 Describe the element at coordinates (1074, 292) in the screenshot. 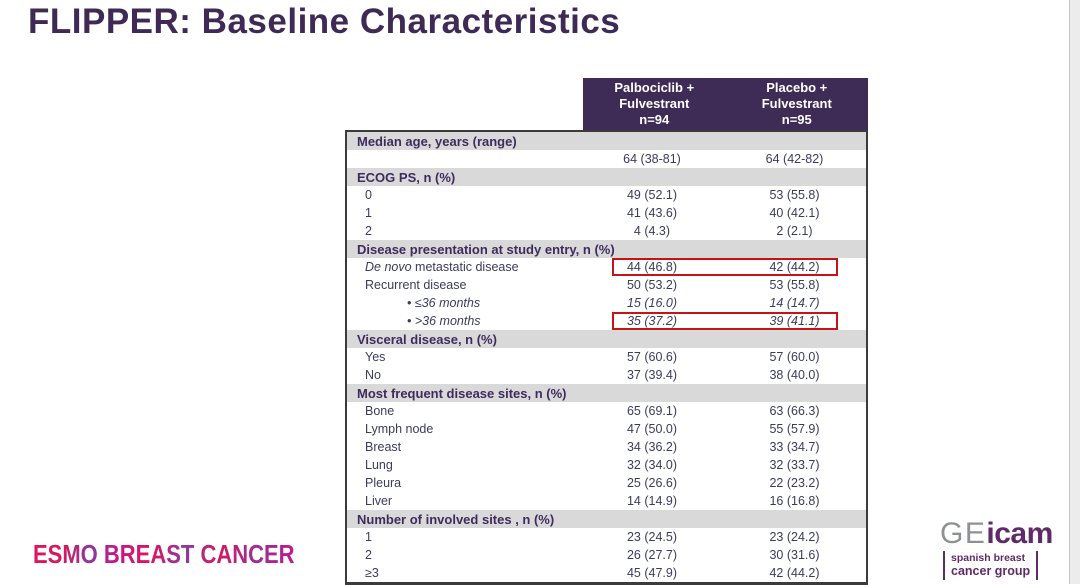

I see `right-edge-strip` at that location.